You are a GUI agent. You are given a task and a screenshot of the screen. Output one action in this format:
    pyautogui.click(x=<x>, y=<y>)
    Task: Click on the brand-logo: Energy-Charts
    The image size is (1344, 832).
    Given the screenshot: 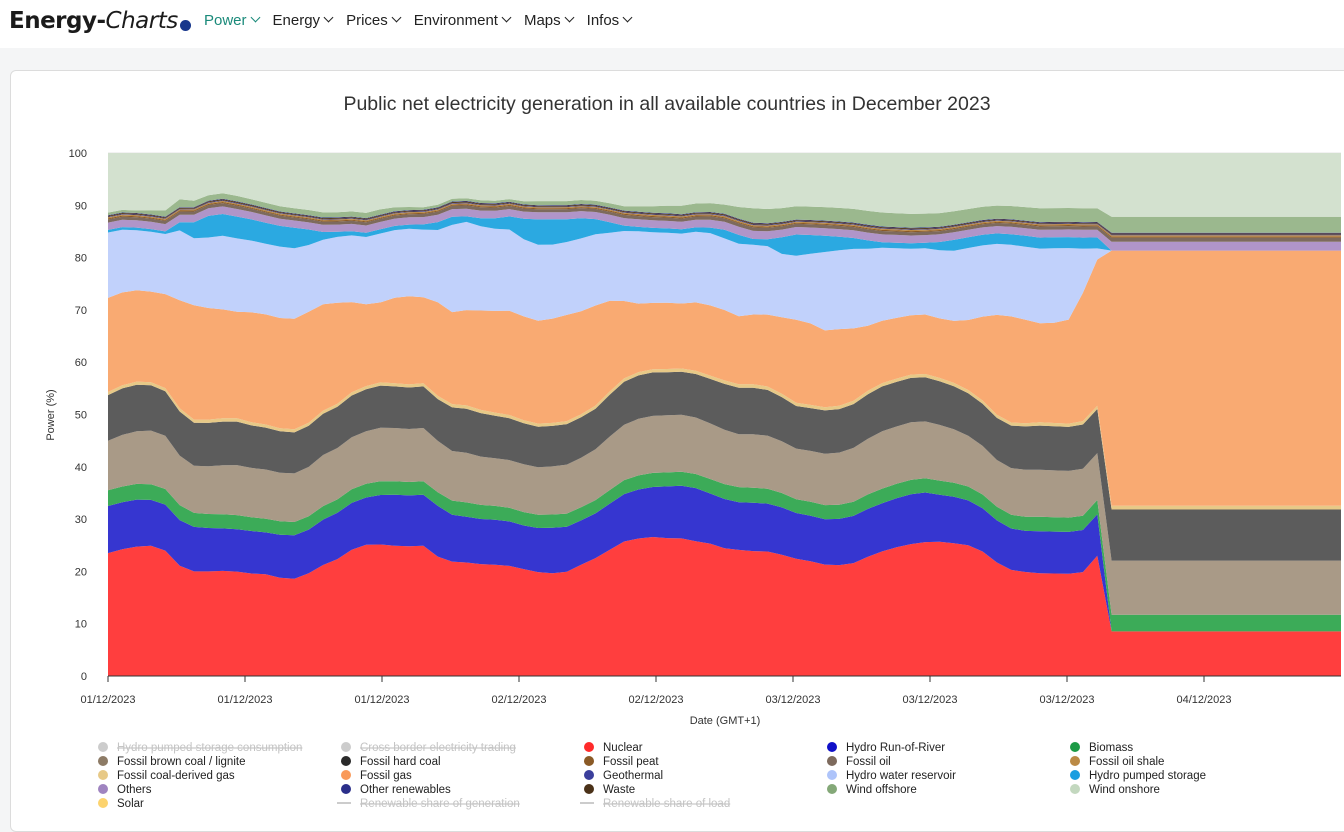 What is the action you would take?
    pyautogui.click(x=100, y=21)
    